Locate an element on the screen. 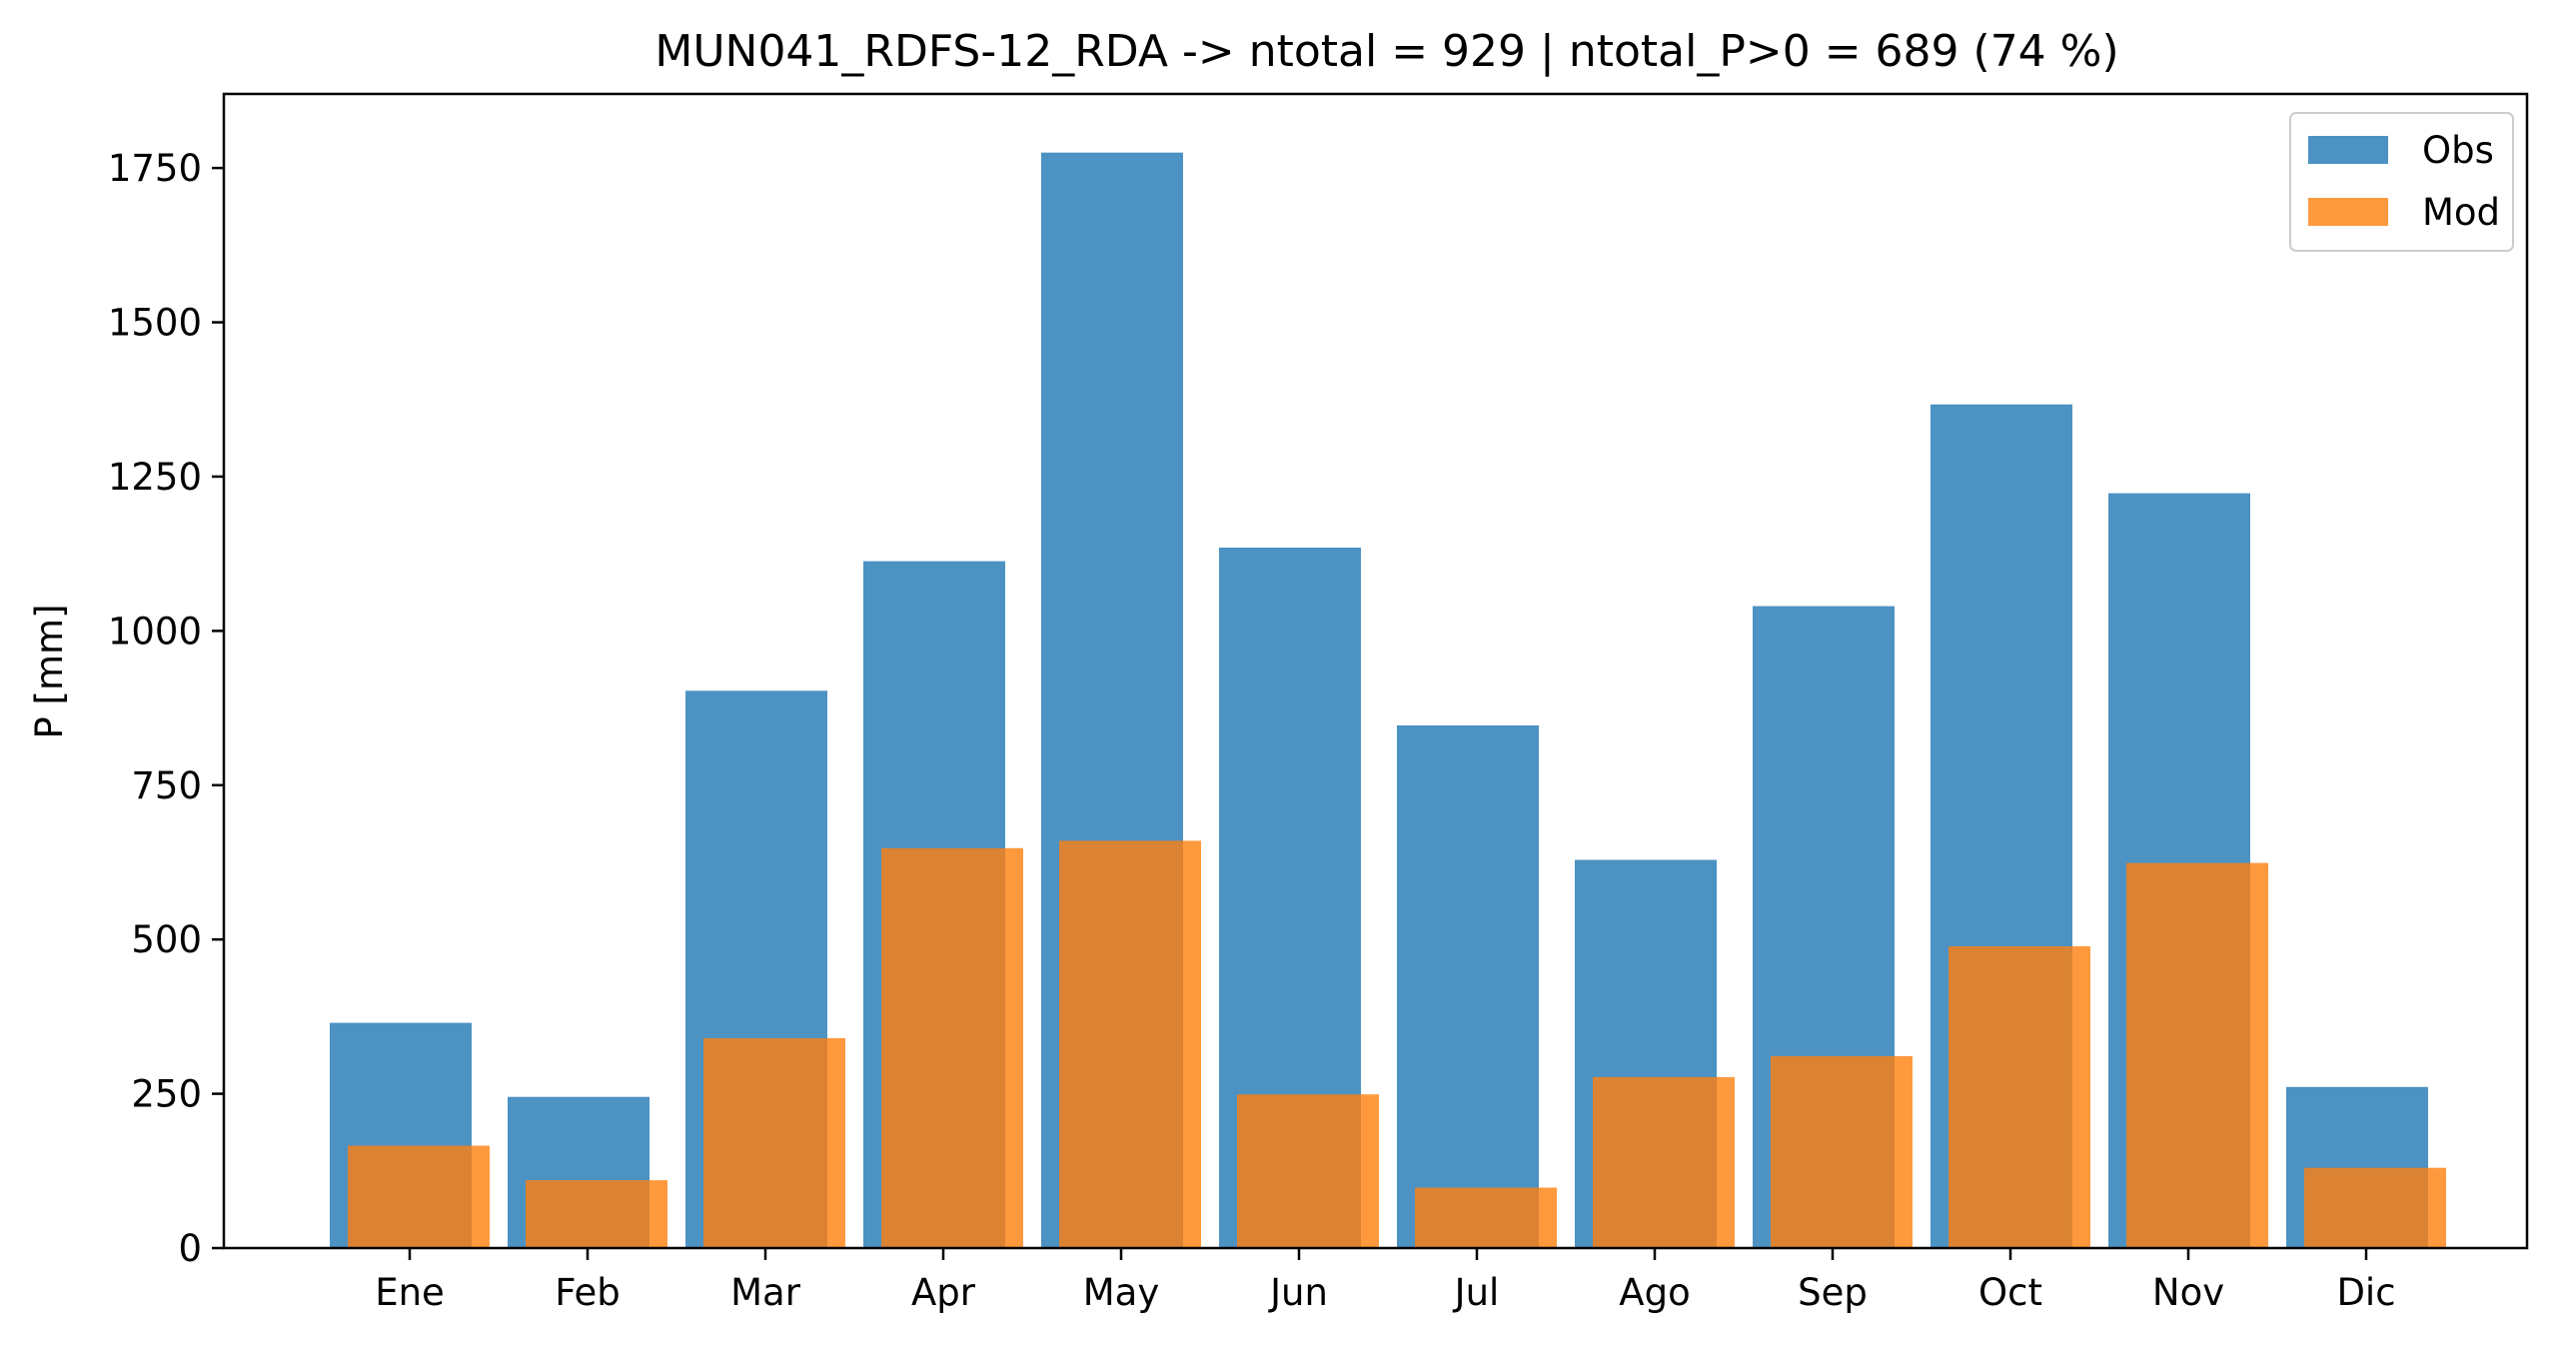  bar-mod-jun is located at coordinates (1308, 1171).